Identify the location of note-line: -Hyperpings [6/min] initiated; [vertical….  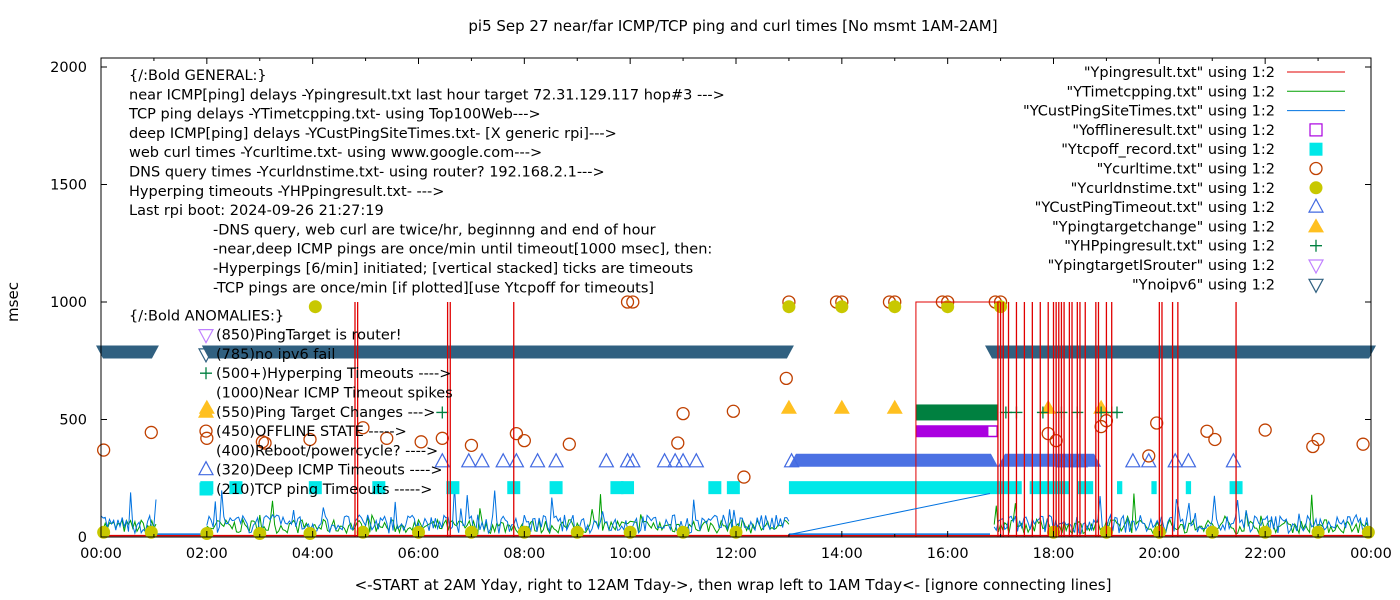
(453, 269).